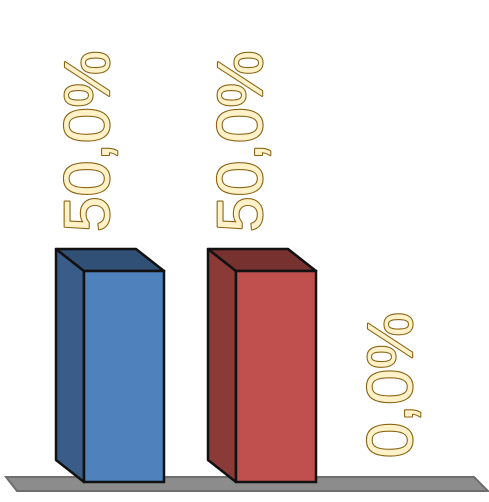  What do you see at coordinates (240, 141) in the screenshot?
I see `data-label-2: 50,0%` at bounding box center [240, 141].